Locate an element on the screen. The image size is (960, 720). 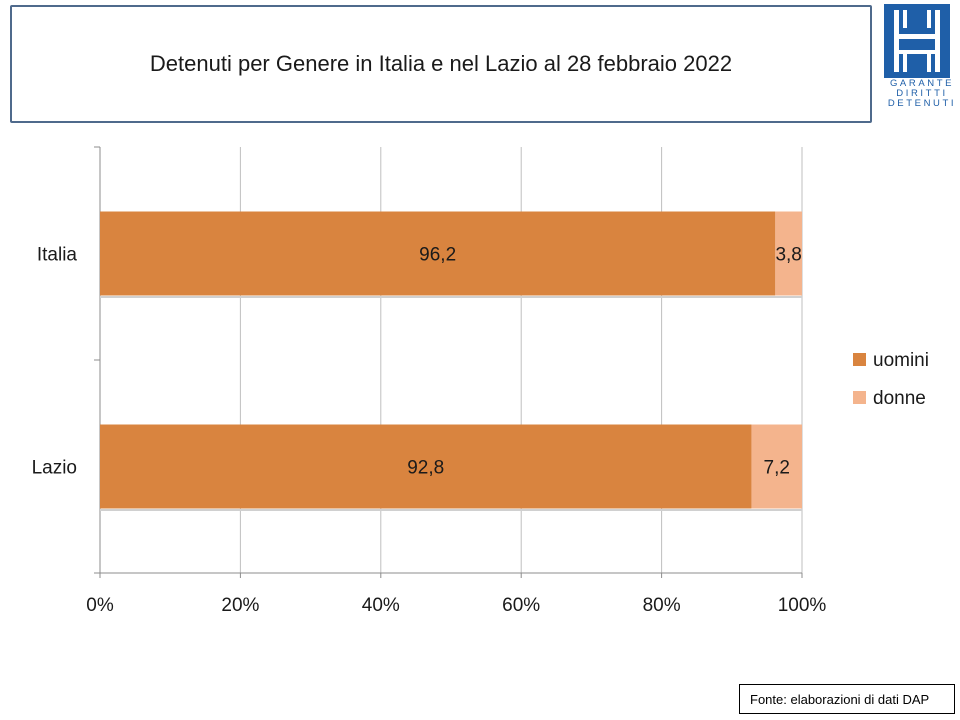
logo-line-1: GARANTE is located at coordinates (922, 83).